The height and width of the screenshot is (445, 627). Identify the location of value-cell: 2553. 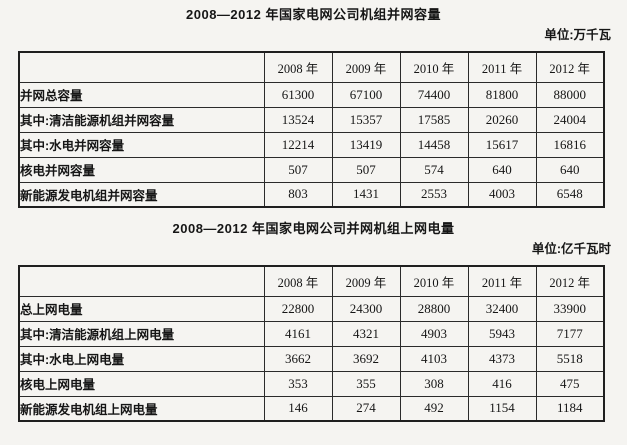
(434, 194).